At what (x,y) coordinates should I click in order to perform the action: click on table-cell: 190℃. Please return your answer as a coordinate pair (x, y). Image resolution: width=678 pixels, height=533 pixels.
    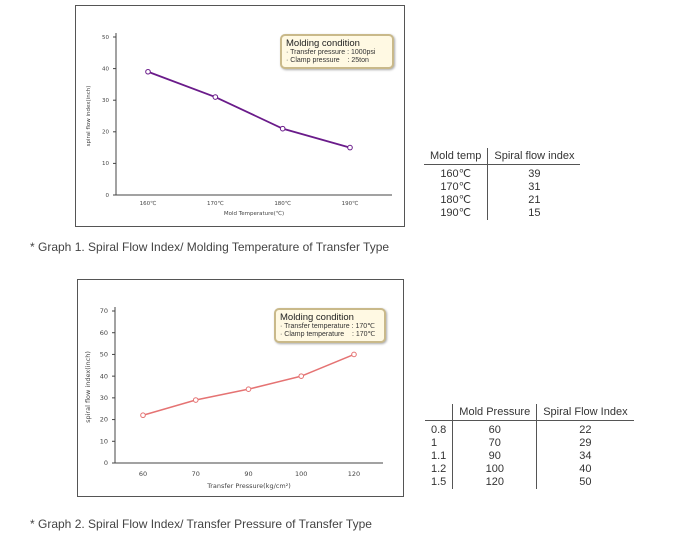
    Looking at the image, I should click on (456, 213).